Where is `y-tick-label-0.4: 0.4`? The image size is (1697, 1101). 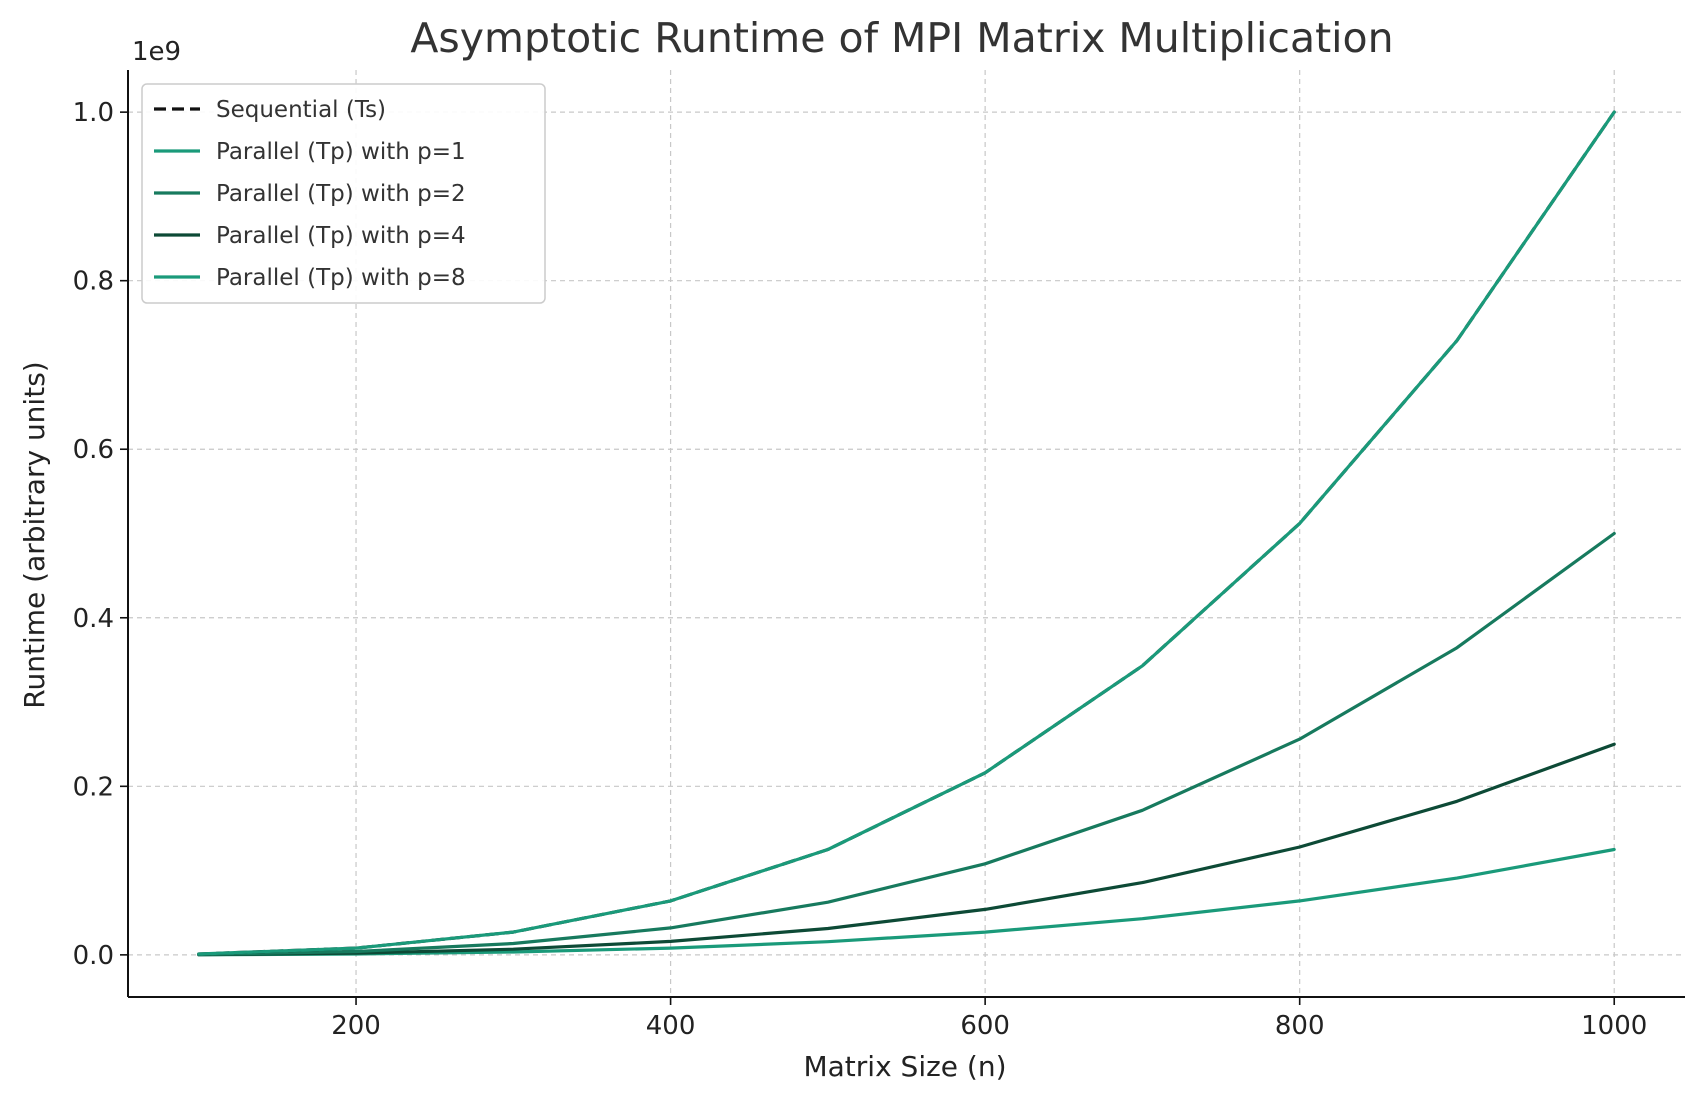 y-tick-label-0.4: 0.4 is located at coordinates (93, 619).